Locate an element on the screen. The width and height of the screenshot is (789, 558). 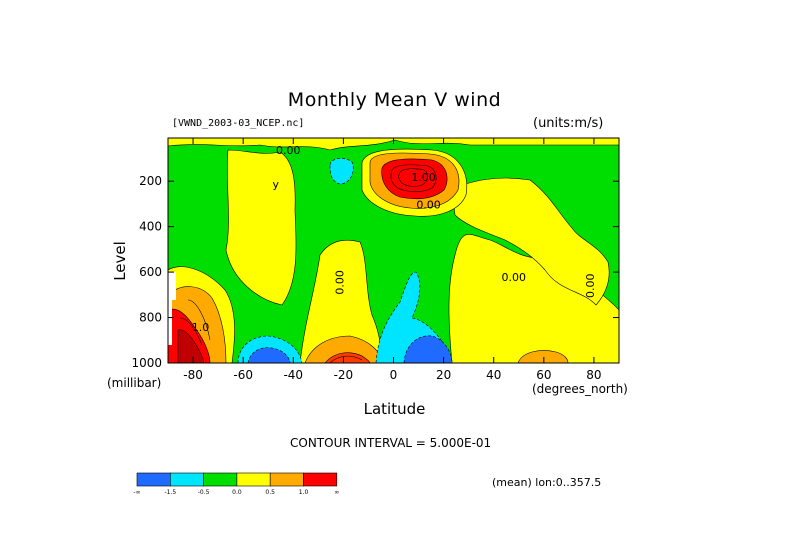
contour-label: y is located at coordinates (275, 184).